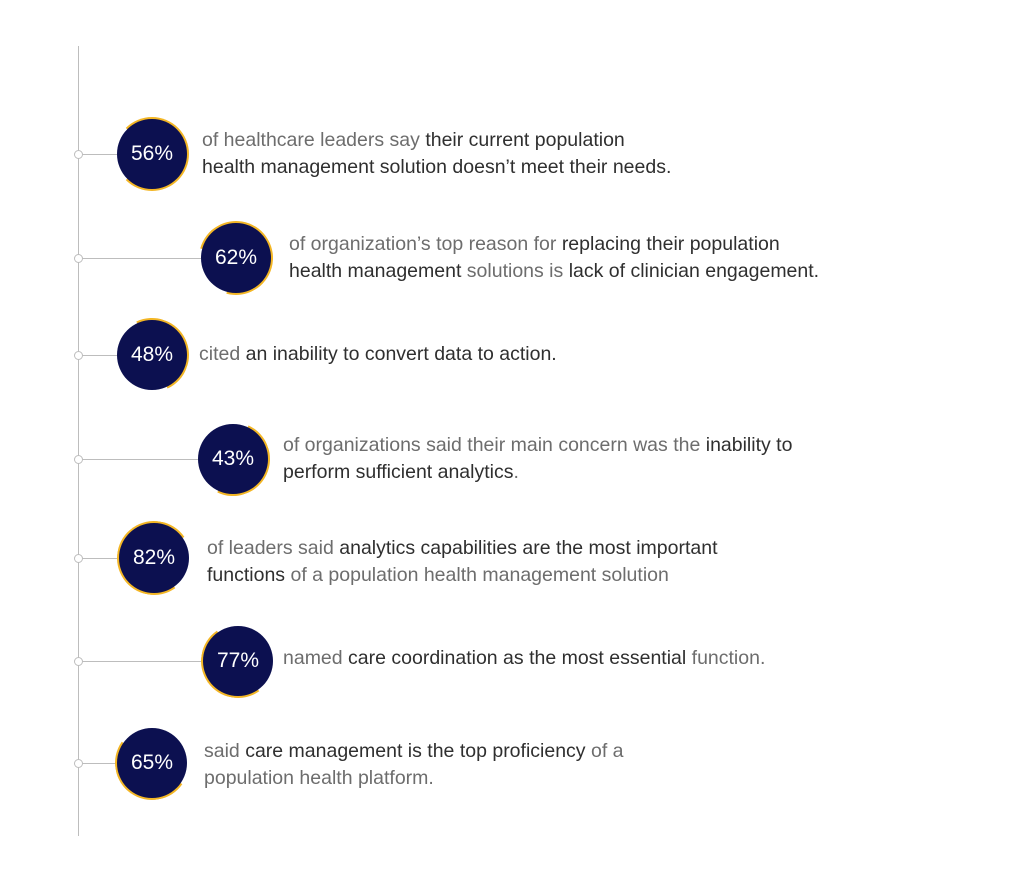 Image resolution: width=1024 pixels, height=883 pixels. I want to click on percentage-badge: 56%, so click(152, 154).